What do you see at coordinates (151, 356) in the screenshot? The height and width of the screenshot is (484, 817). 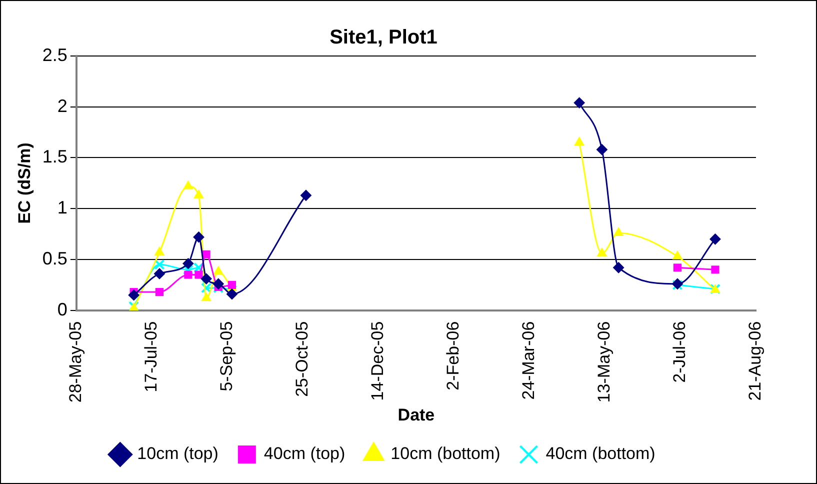 I see `x-tick-label: 17-Jul-05` at bounding box center [151, 356].